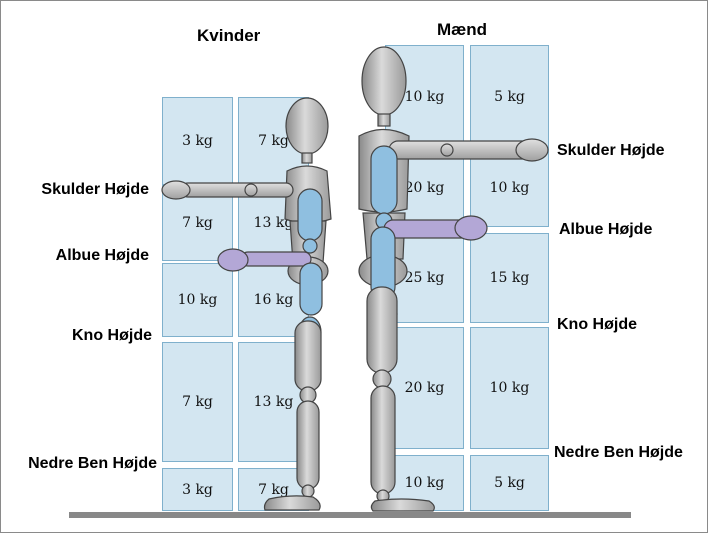 This screenshot has width=708, height=533. Describe the element at coordinates (197, 300) in the screenshot. I see `women-cell-elbow-knuckle-left: 10 kg` at that location.